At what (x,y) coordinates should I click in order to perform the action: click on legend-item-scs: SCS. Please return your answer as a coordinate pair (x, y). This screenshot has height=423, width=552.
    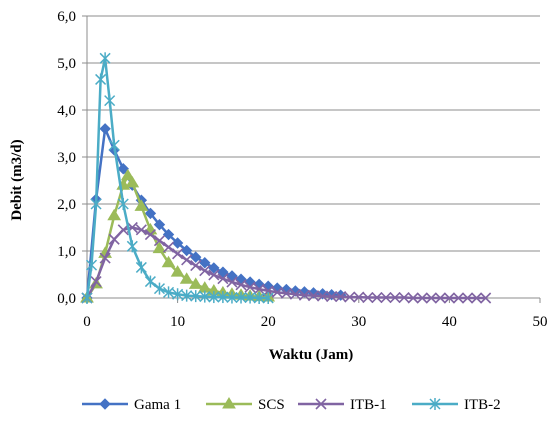
    Looking at the image, I should click on (245, 405).